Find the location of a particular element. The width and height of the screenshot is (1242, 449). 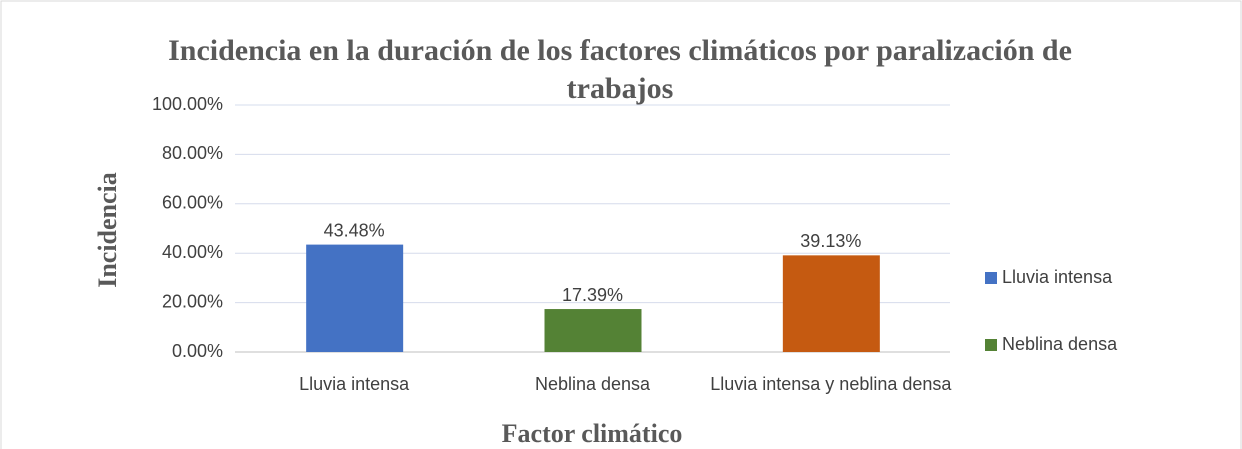

y-tick-label: 60.00% is located at coordinates (192, 203).